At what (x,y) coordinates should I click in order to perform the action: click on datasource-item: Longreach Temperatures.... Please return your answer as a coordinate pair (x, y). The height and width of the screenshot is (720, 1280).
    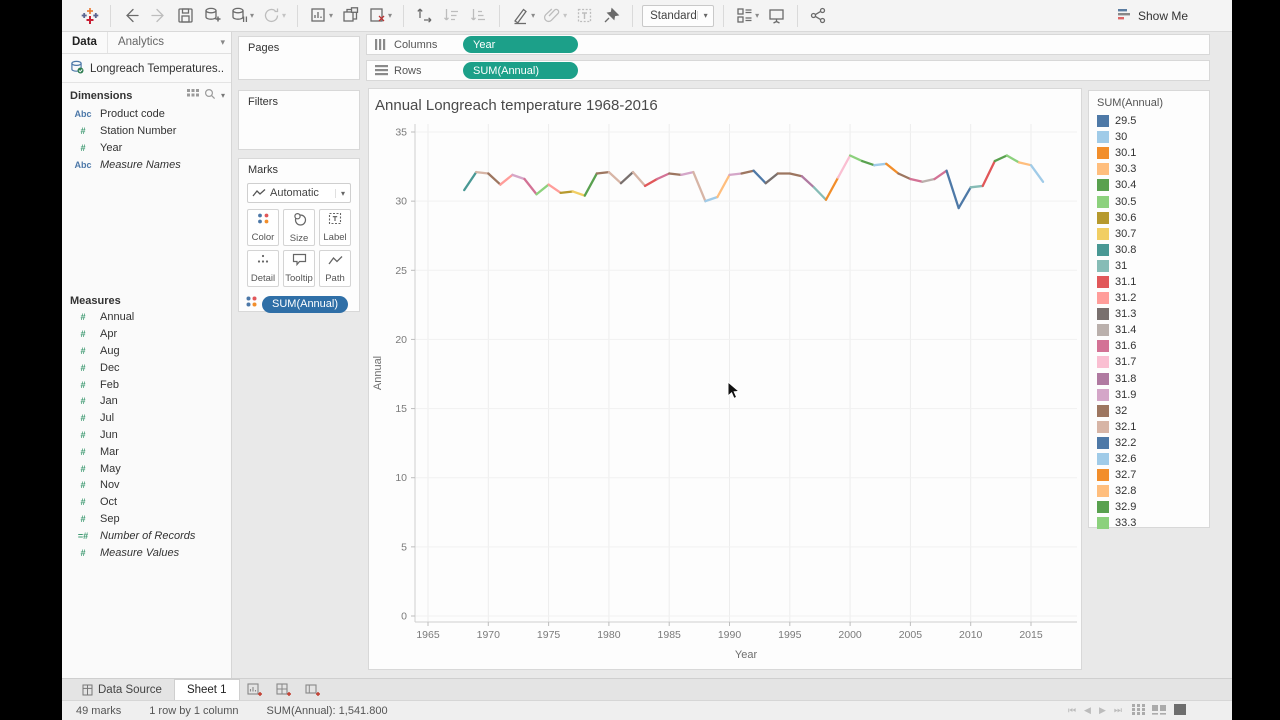
    Looking at the image, I should click on (146, 68).